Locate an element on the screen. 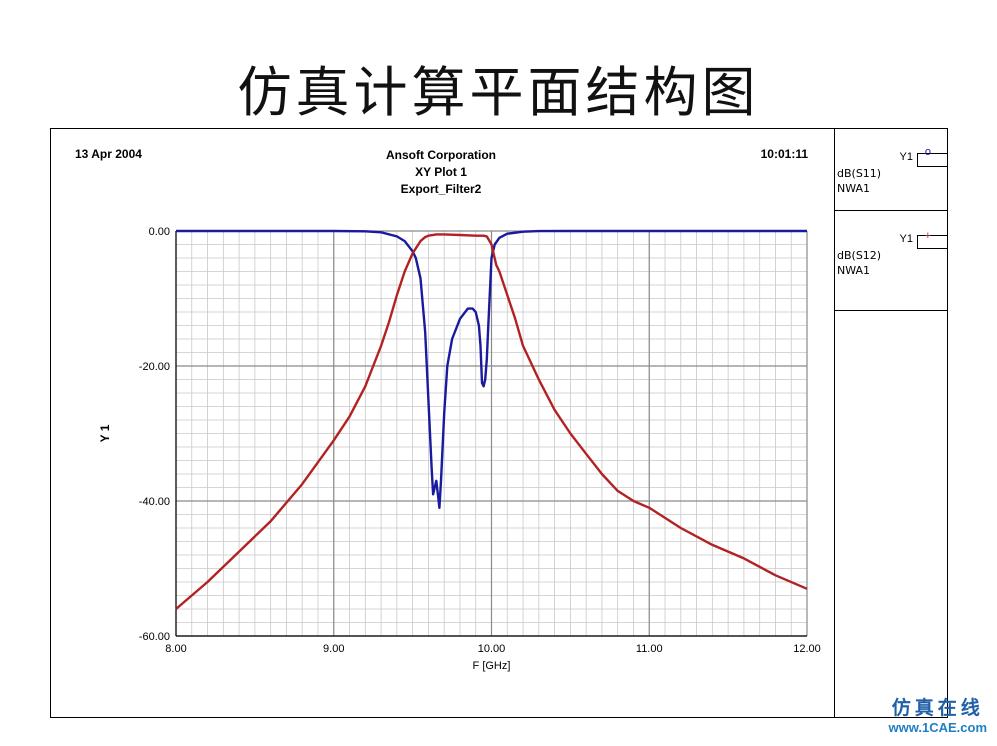  slide-title: 仿真计算平面结构图 is located at coordinates (498, 92).